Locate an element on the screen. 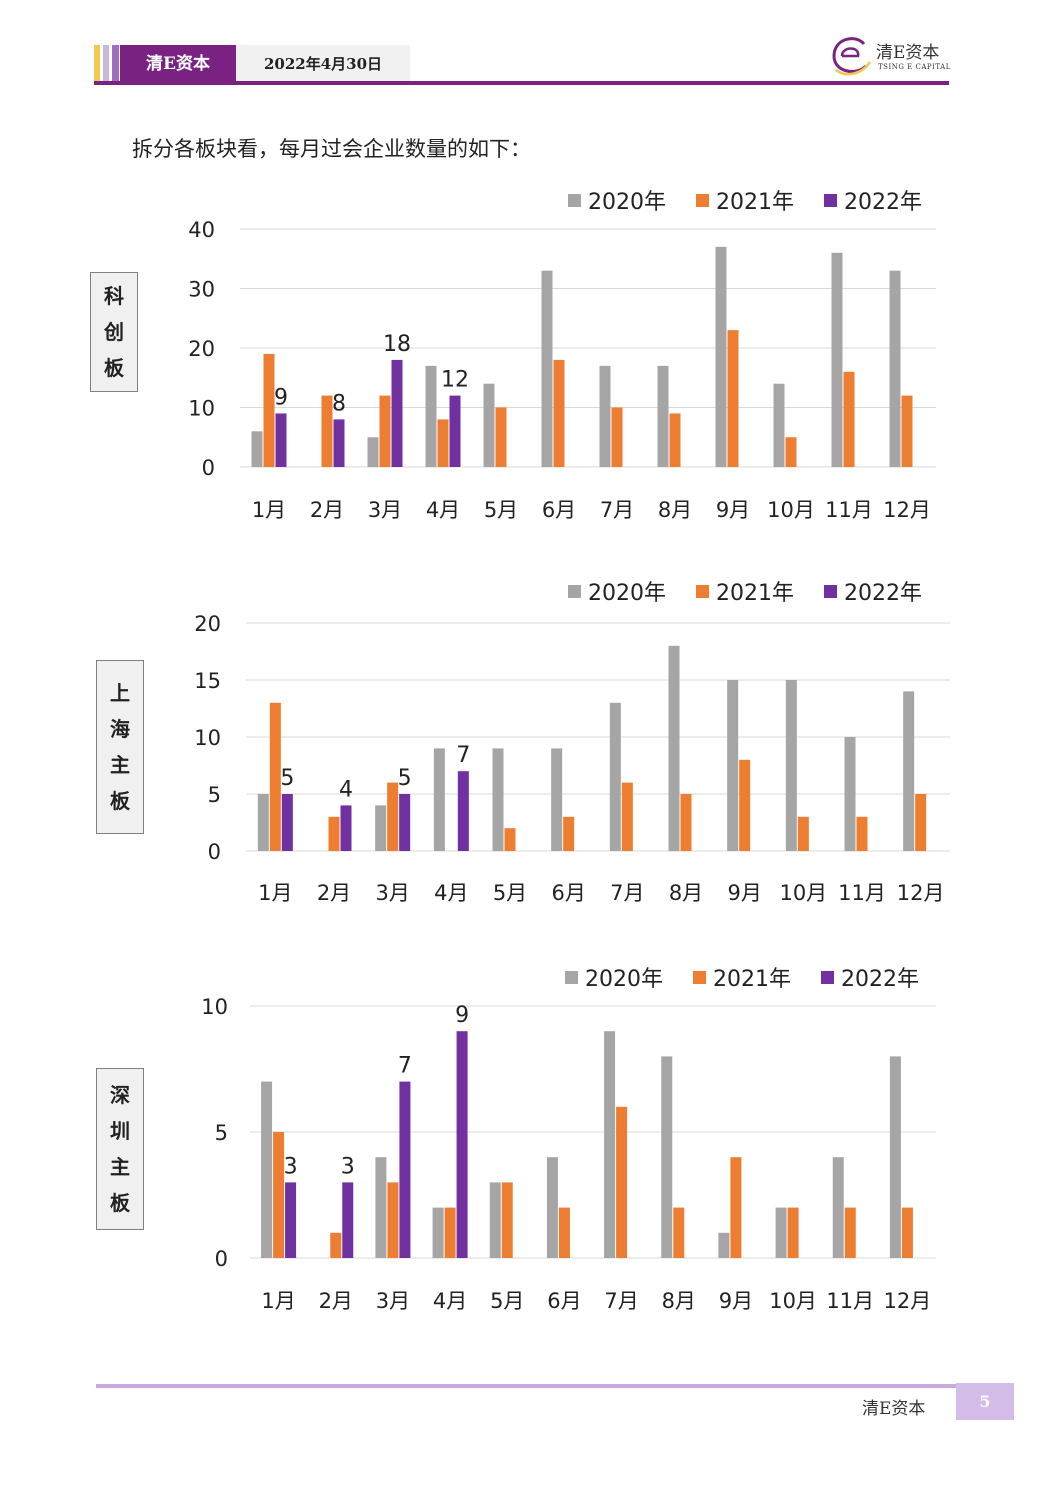 Image resolution: width=1051 pixels, height=1486 pixels. company-logo: 清E资本 TSING E CAPITAL is located at coordinates (891, 55).